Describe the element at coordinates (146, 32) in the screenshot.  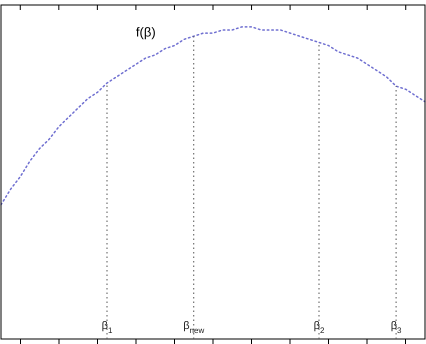
I see `series-label: f(β)` at that location.